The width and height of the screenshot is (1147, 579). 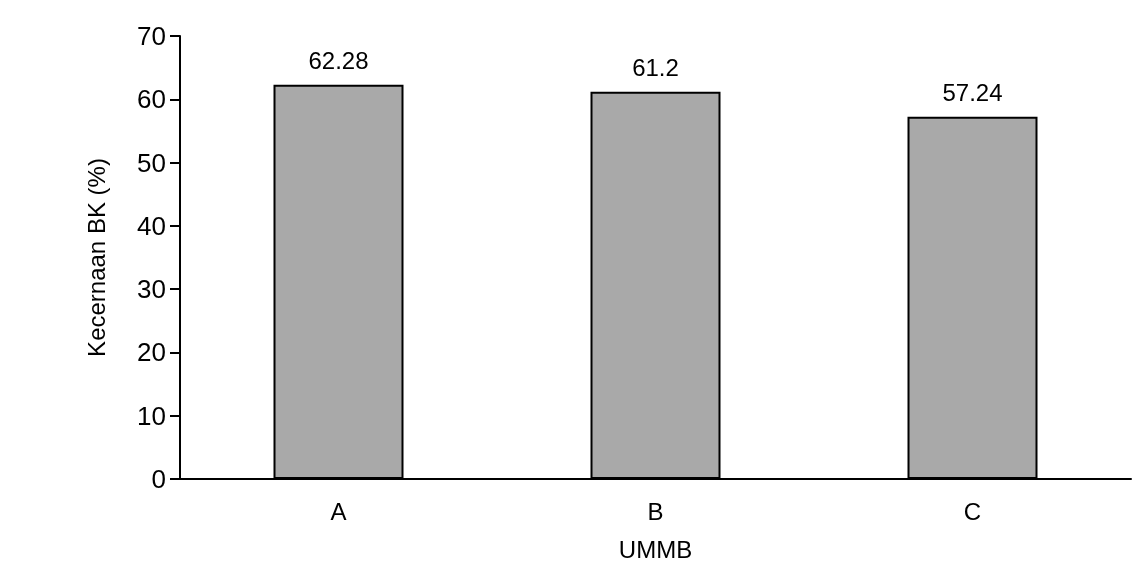 What do you see at coordinates (151, 99) in the screenshot?
I see `y-tick-label: 60` at bounding box center [151, 99].